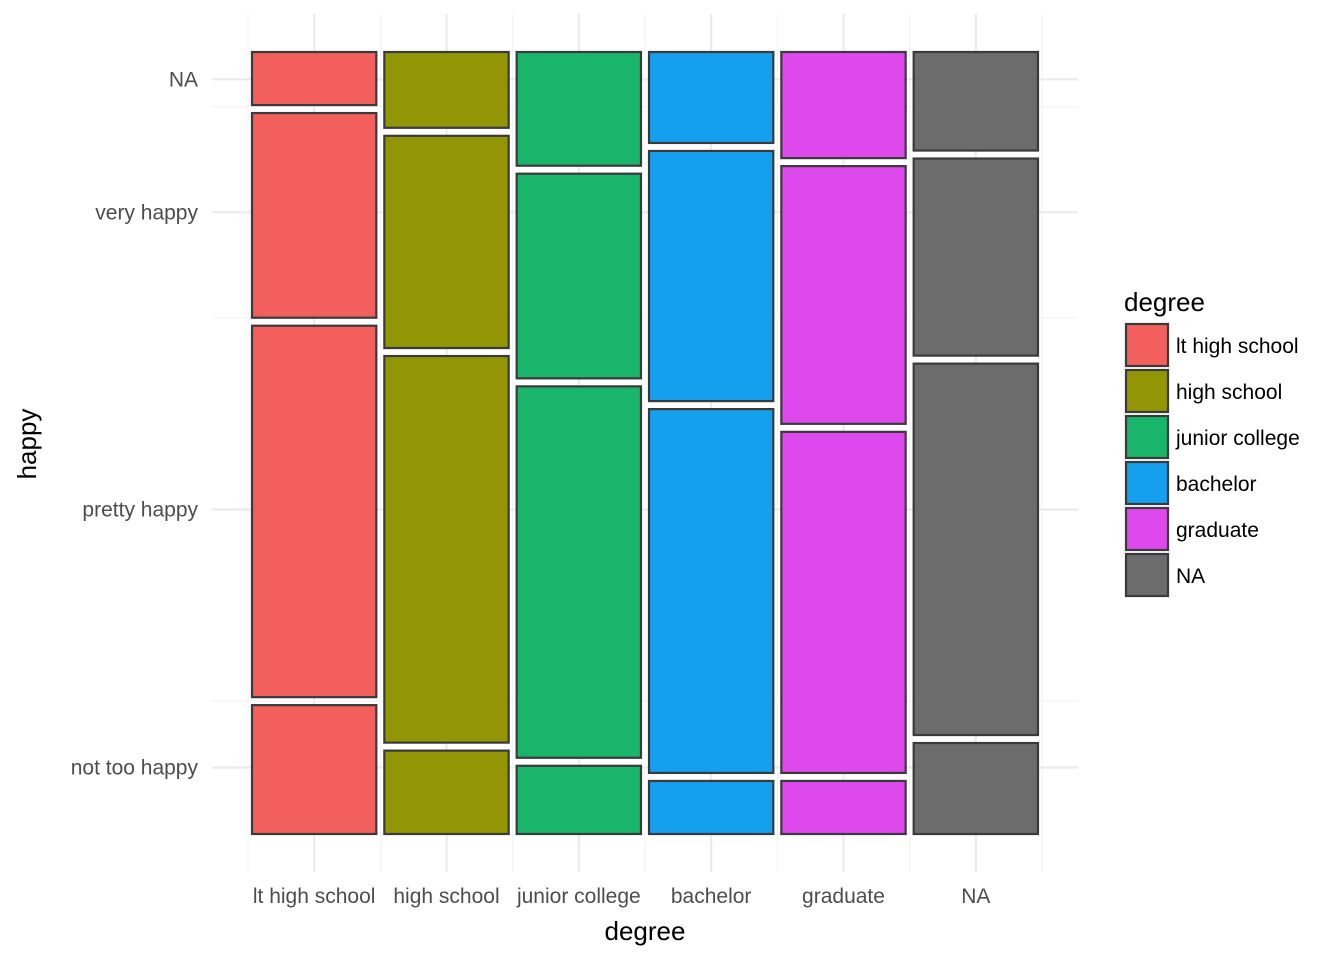 This screenshot has height=960, width=1344. Describe the element at coordinates (1229, 392) in the screenshot. I see `legend-label-high-school: high school` at that location.